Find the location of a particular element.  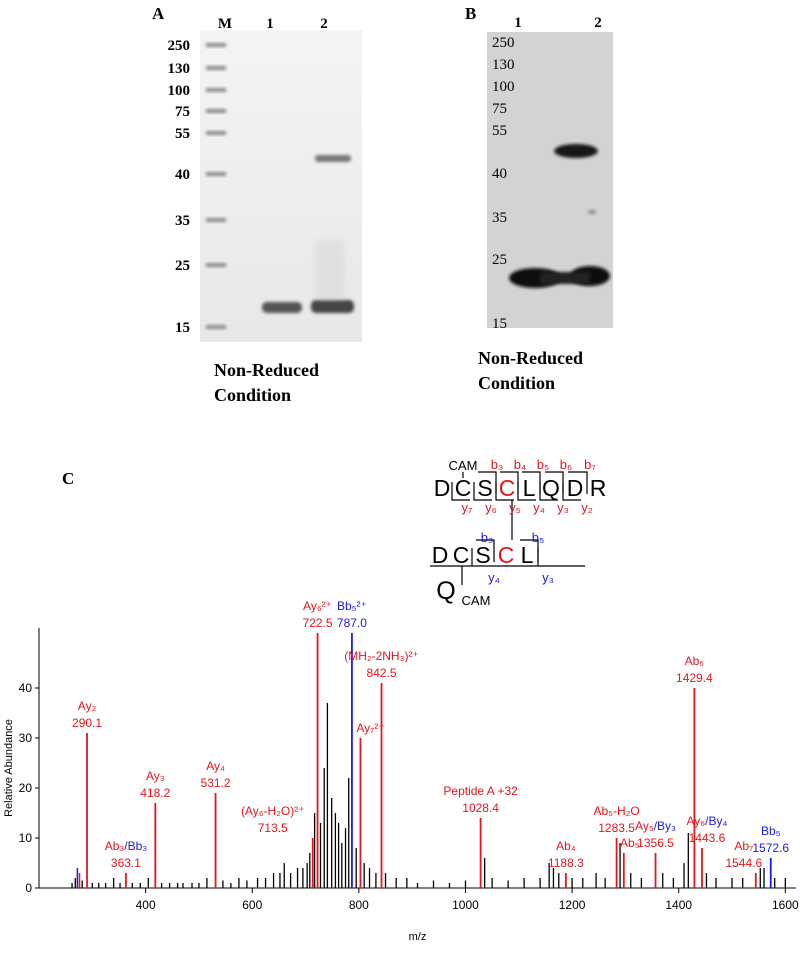

peak-label: Ay₇²⁺ is located at coordinates (370, 728).